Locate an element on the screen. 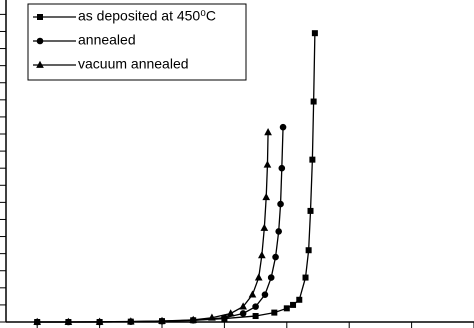  legend-label: annealed is located at coordinates (107, 40).